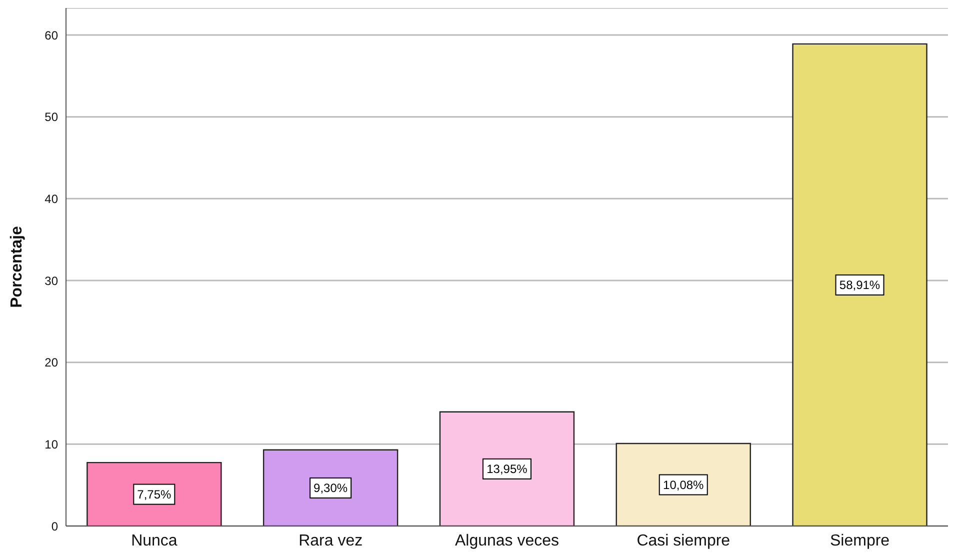 The width and height of the screenshot is (956, 559). I want to click on y-tick-label: 60, so click(51, 35).